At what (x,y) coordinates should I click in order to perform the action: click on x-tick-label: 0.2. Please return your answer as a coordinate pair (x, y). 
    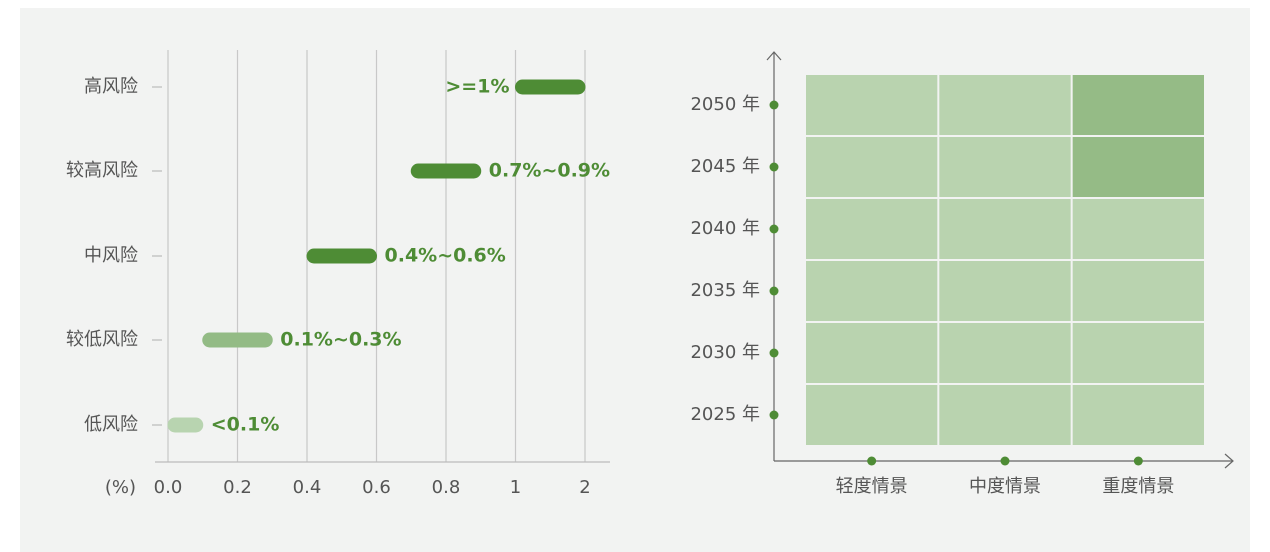
    Looking at the image, I should click on (237, 487).